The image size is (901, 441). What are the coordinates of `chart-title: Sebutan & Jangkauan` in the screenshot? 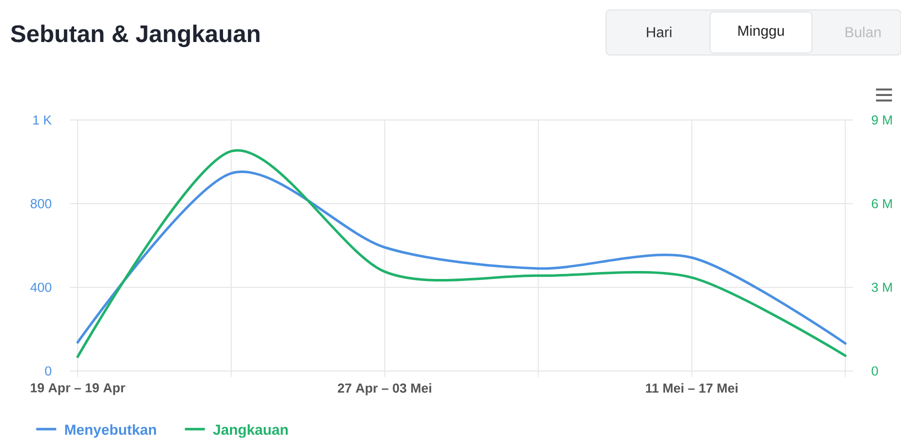 It's located at (135, 36).